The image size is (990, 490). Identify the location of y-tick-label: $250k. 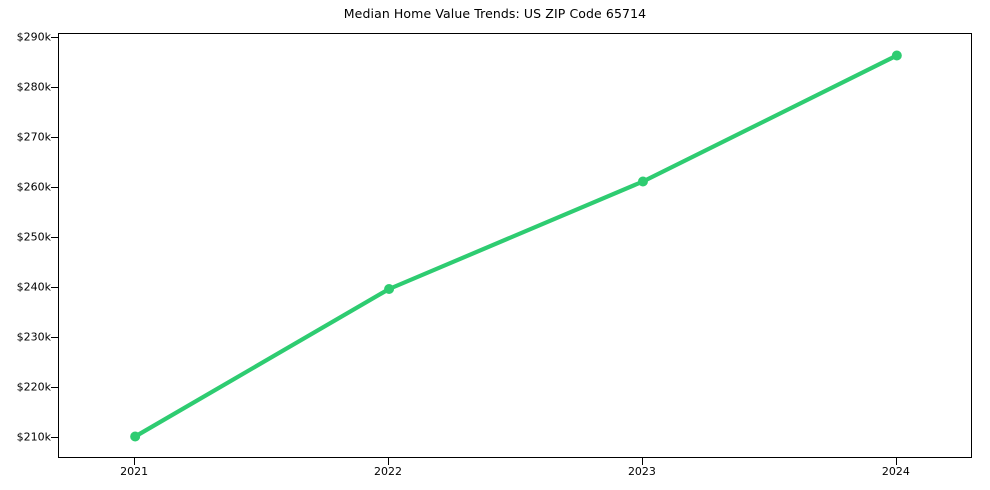
(33, 237).